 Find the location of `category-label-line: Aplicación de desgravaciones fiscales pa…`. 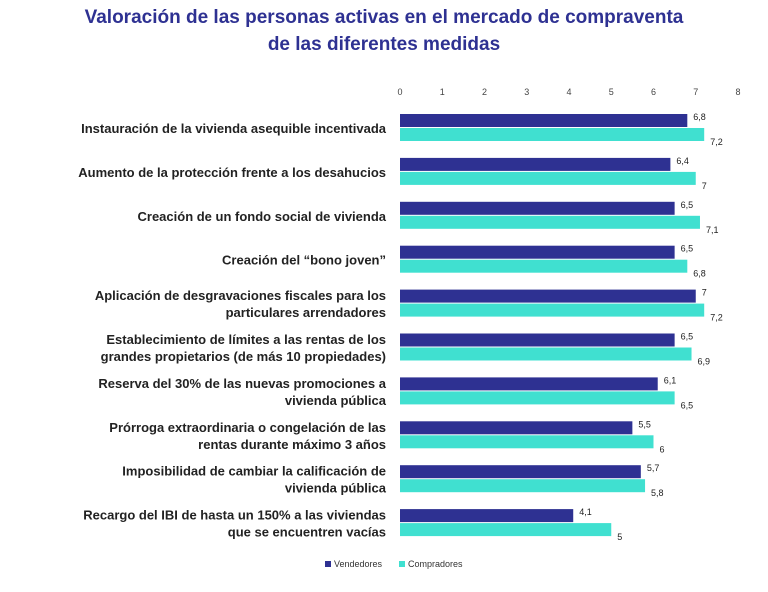

category-label-line: Aplicación de desgravaciones fiscales pa… is located at coordinates (240, 295).